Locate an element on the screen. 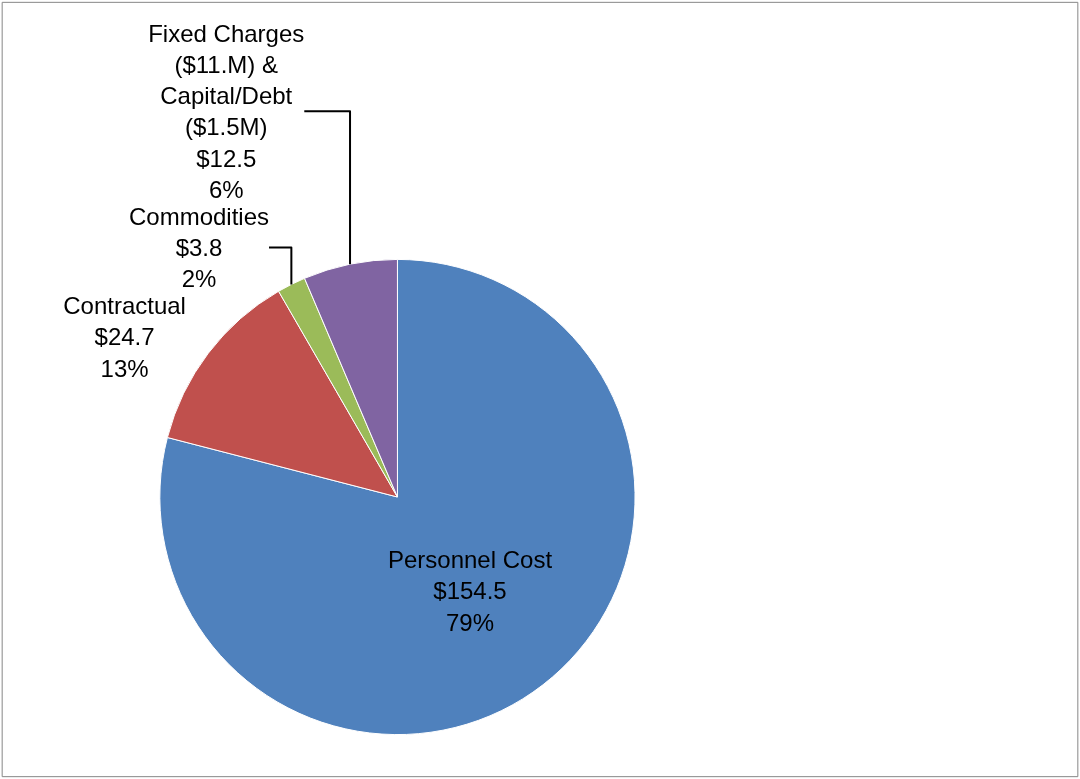 The height and width of the screenshot is (779, 1080). data-label: $12.5 6% is located at coordinates (226, 173).